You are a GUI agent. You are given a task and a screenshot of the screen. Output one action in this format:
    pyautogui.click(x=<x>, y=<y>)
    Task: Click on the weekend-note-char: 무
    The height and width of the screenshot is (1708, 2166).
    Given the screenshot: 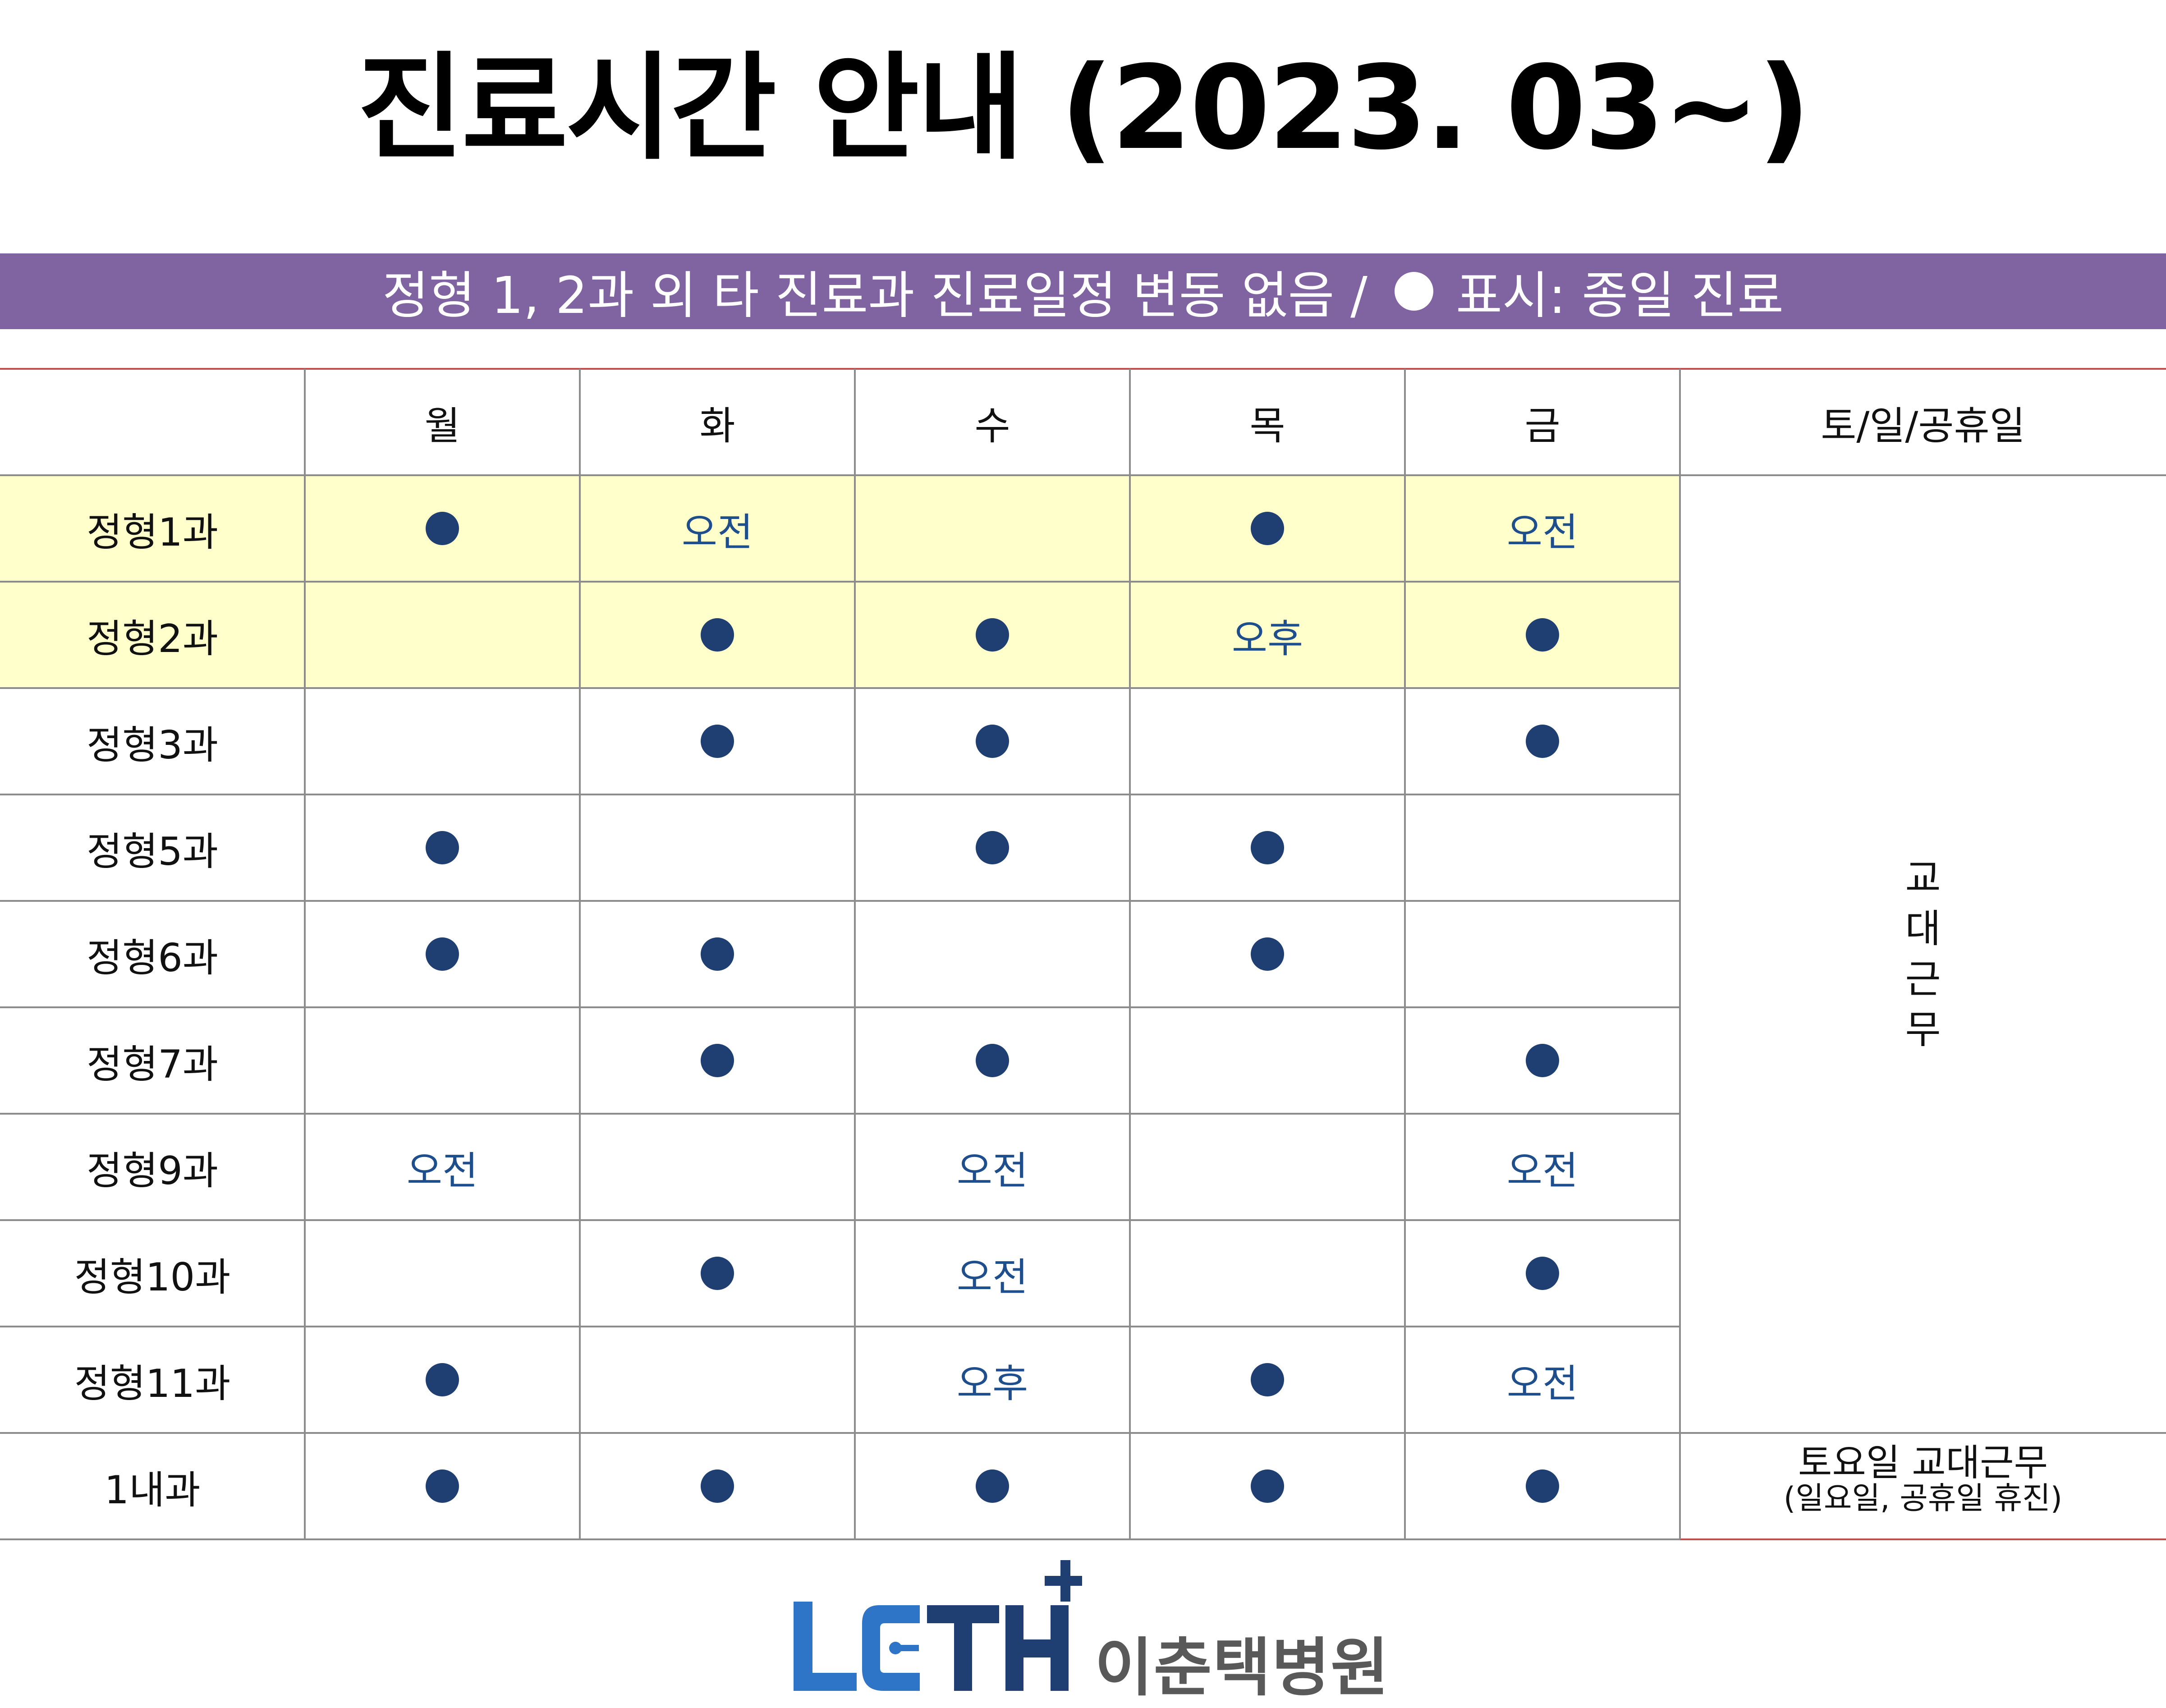 What is the action you would take?
    pyautogui.click(x=1923, y=1029)
    